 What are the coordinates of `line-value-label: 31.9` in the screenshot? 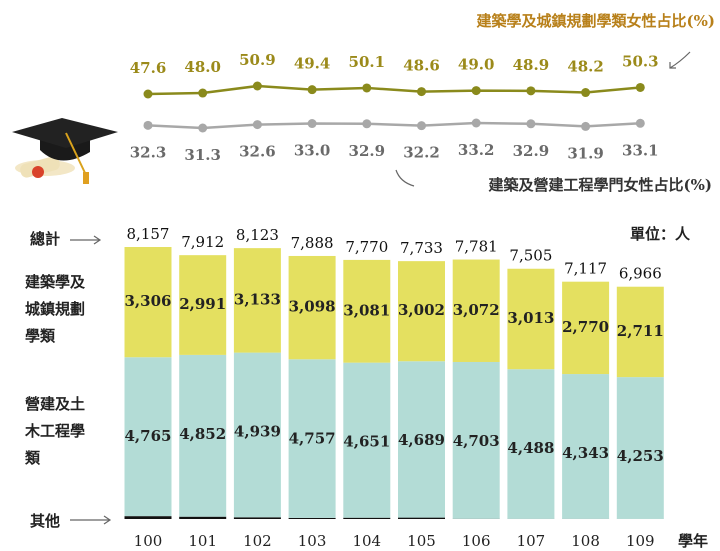 It's located at (585, 153).